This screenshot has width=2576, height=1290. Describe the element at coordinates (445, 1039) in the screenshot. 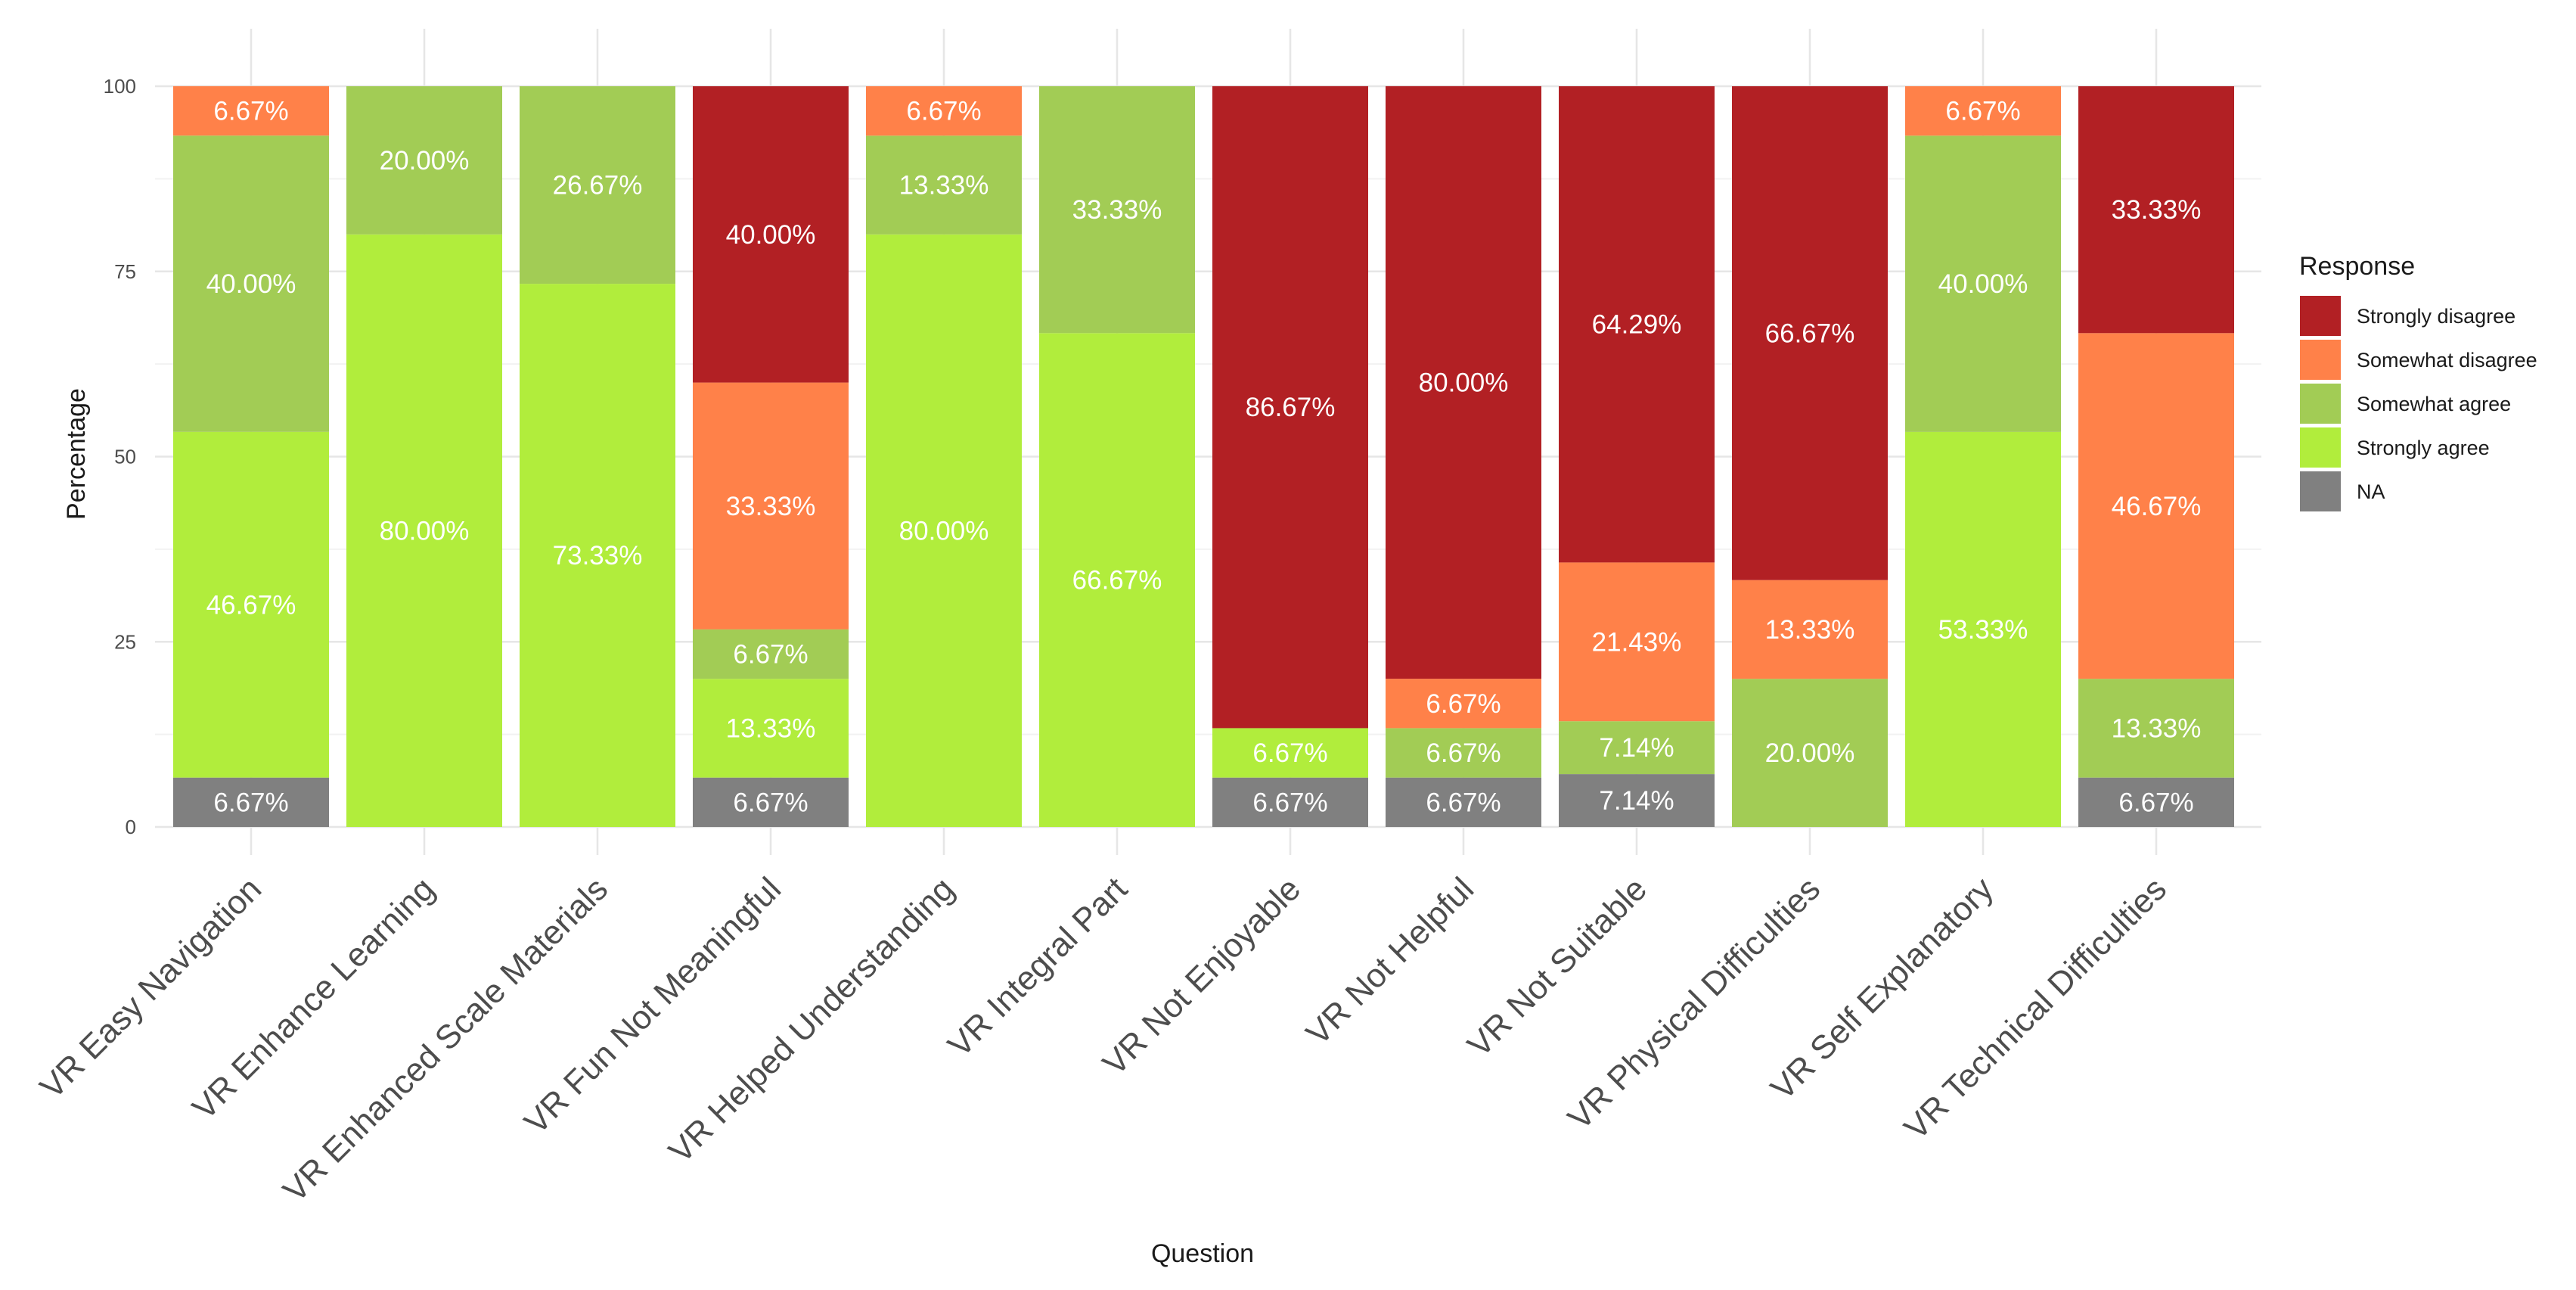

I see `x-tick-label: VR Enhanced Scale Materials` at that location.